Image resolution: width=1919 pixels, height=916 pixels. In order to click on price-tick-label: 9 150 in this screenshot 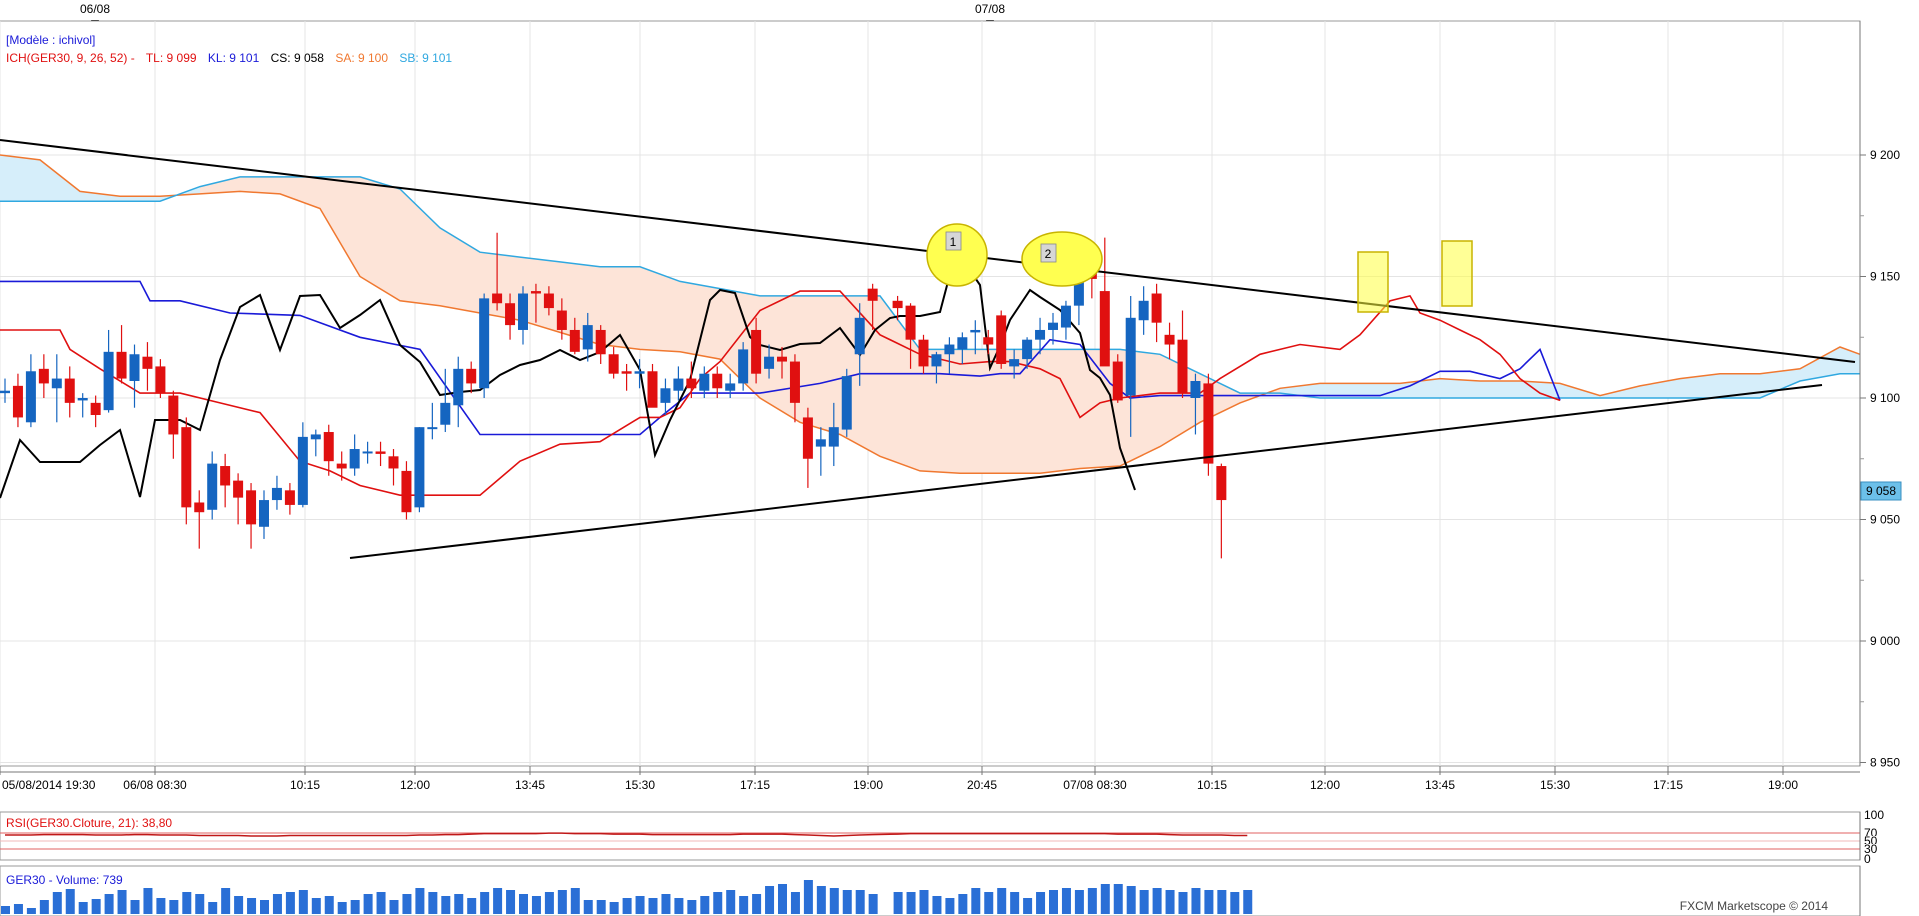, I will do `click(1885, 277)`.